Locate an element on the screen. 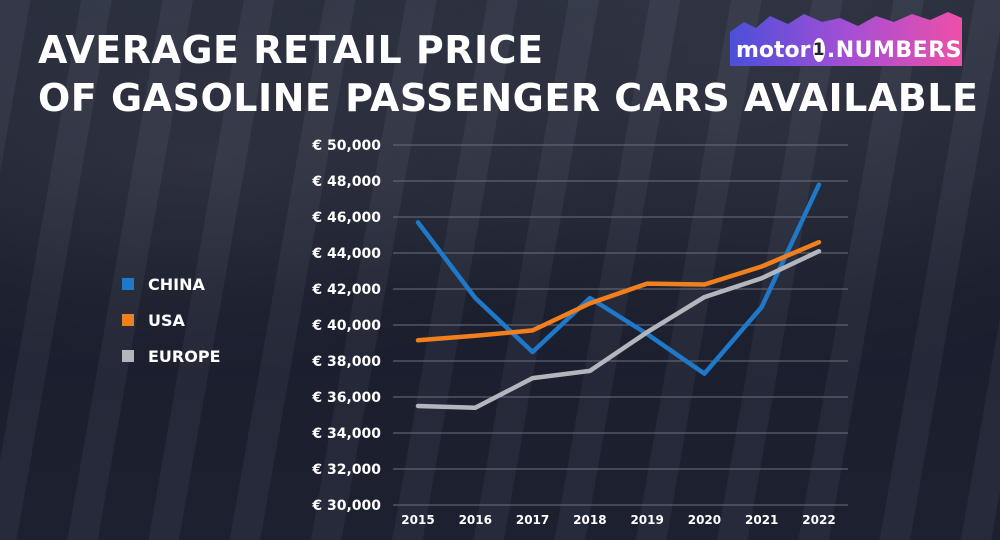 Image resolution: width=1000 pixels, height=540 pixels. legend-swatch-usa is located at coordinates (128, 320).